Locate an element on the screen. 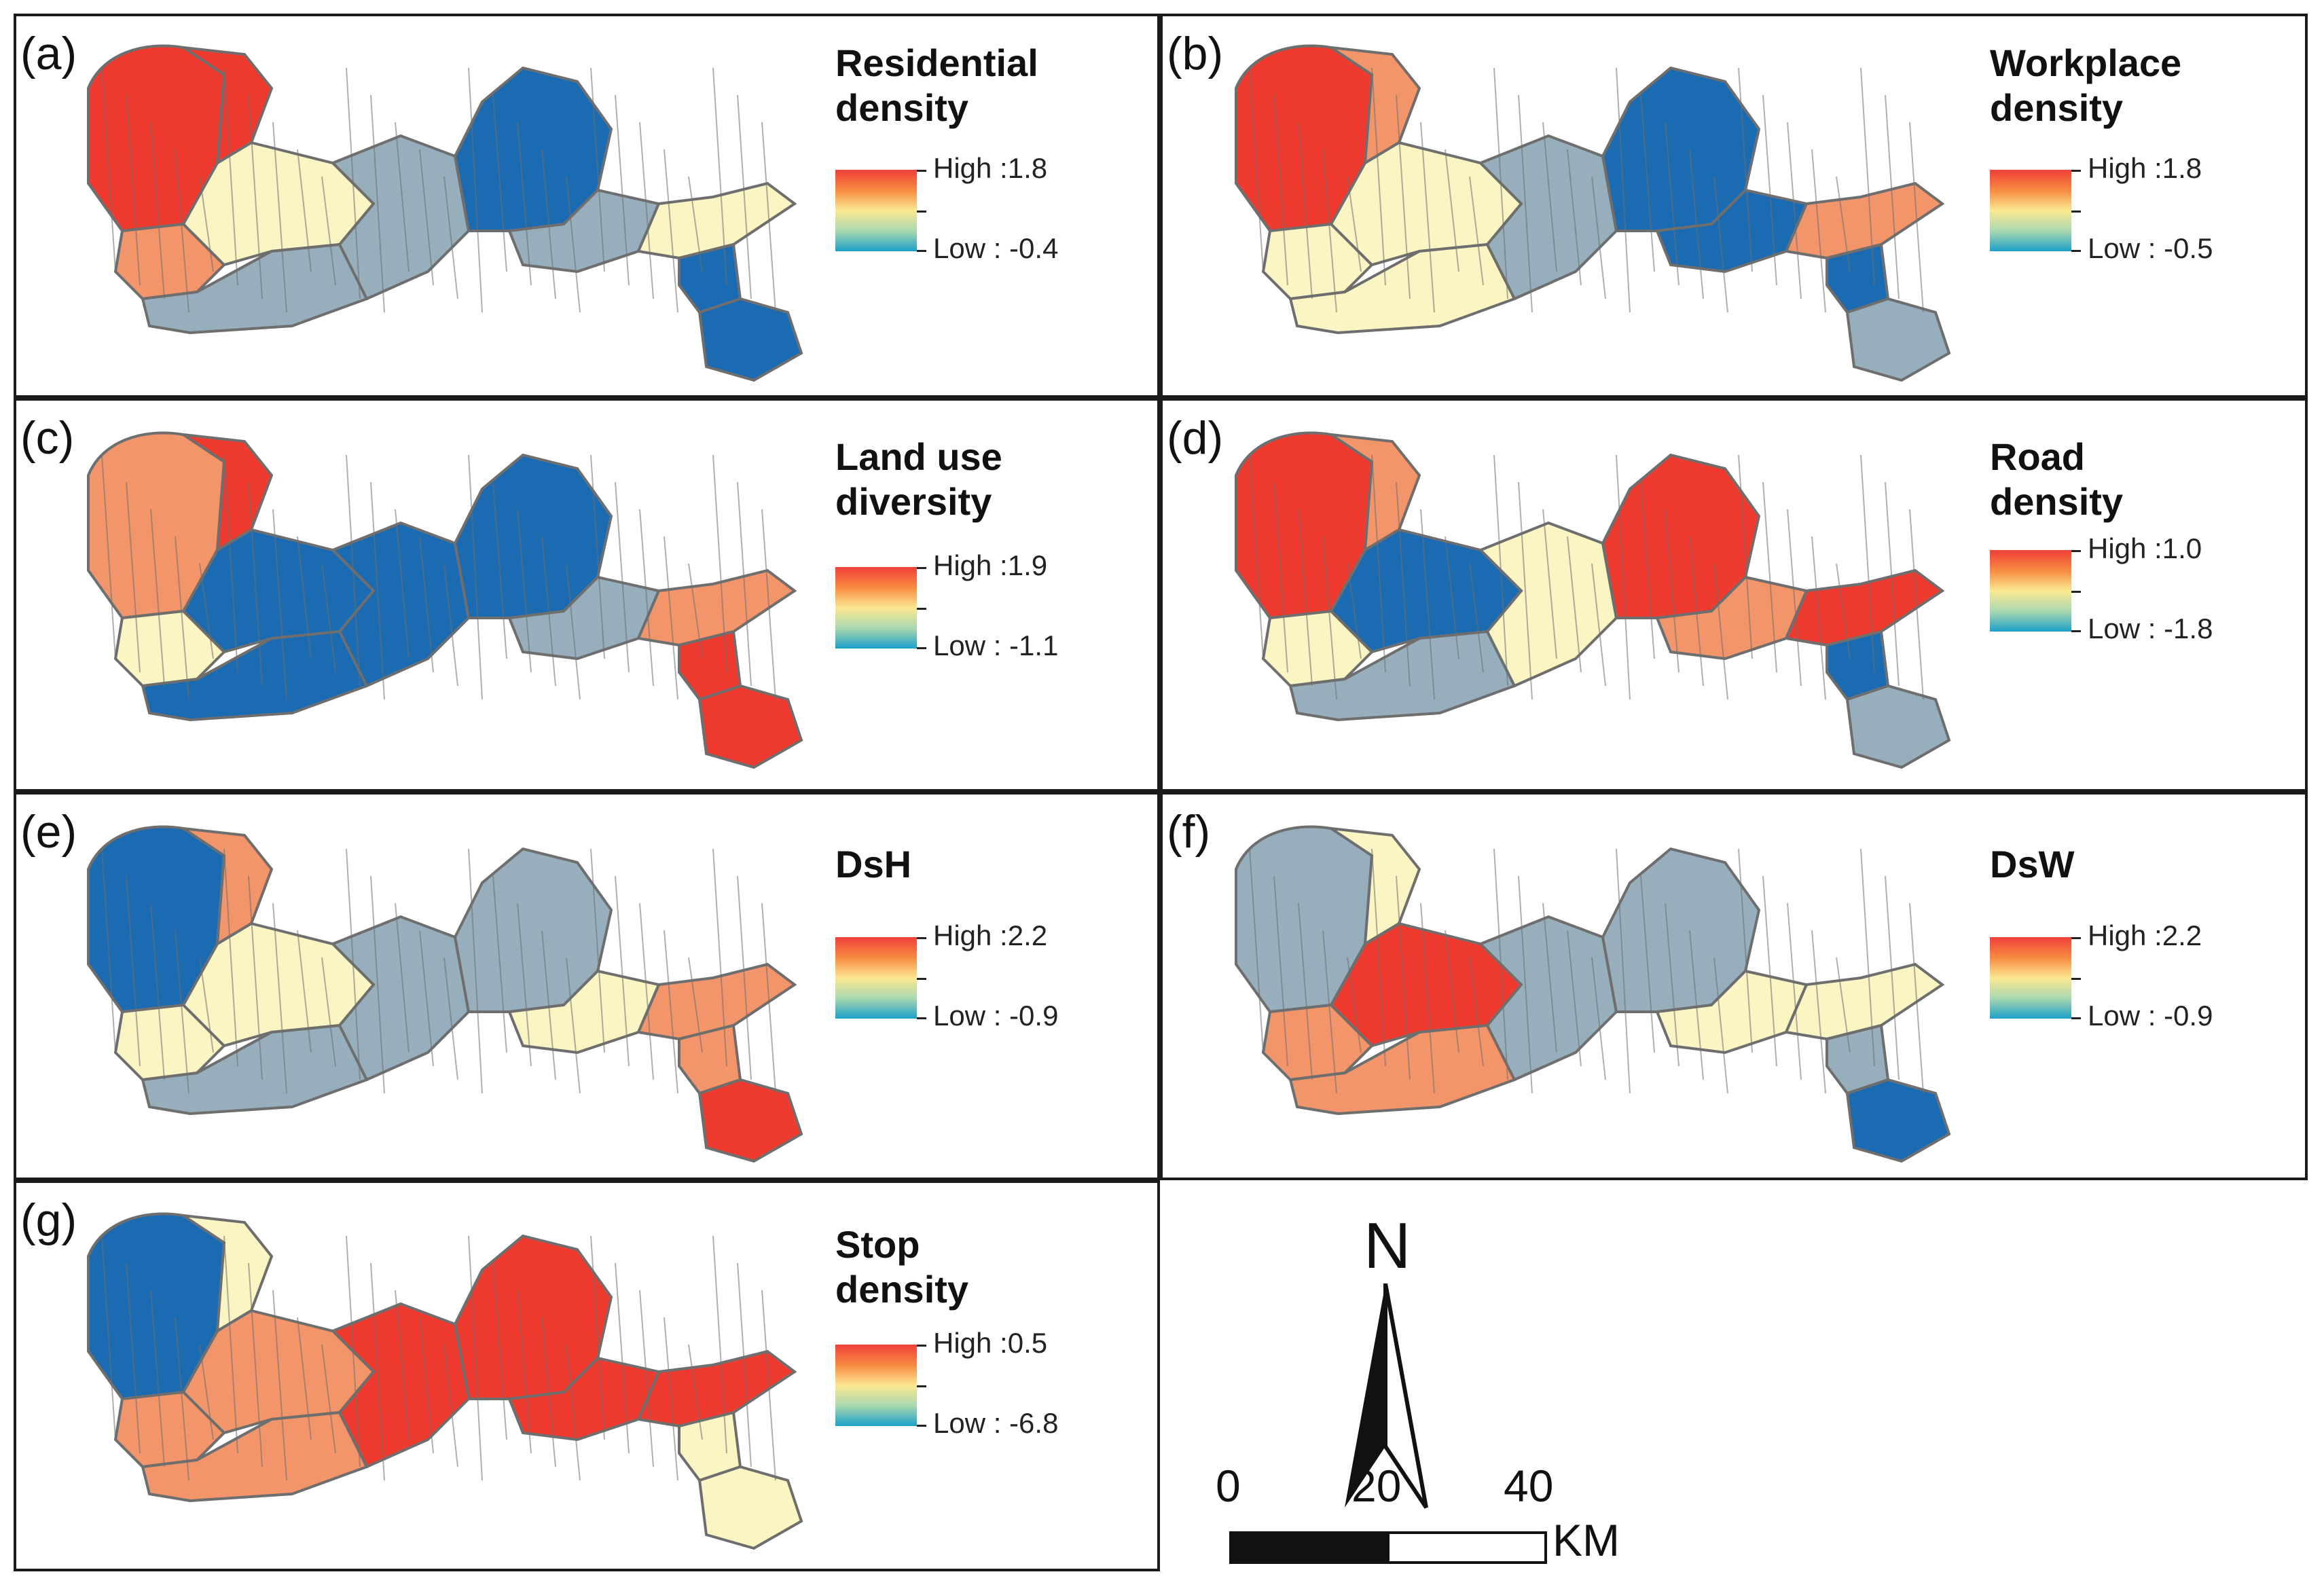 The width and height of the screenshot is (2324, 1587). choropleth-map-e is located at coordinates (445, 994).